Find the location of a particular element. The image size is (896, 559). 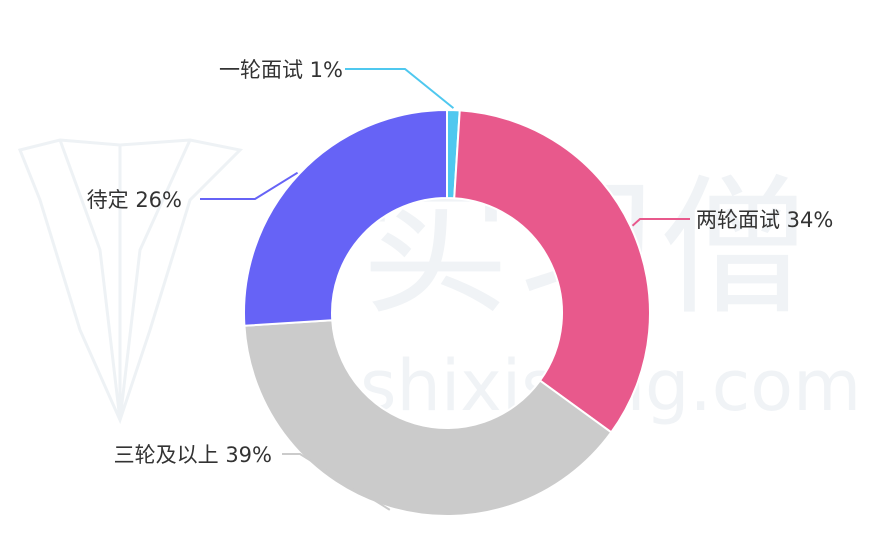

slice-label-4: 待定 26% is located at coordinates (134, 200).